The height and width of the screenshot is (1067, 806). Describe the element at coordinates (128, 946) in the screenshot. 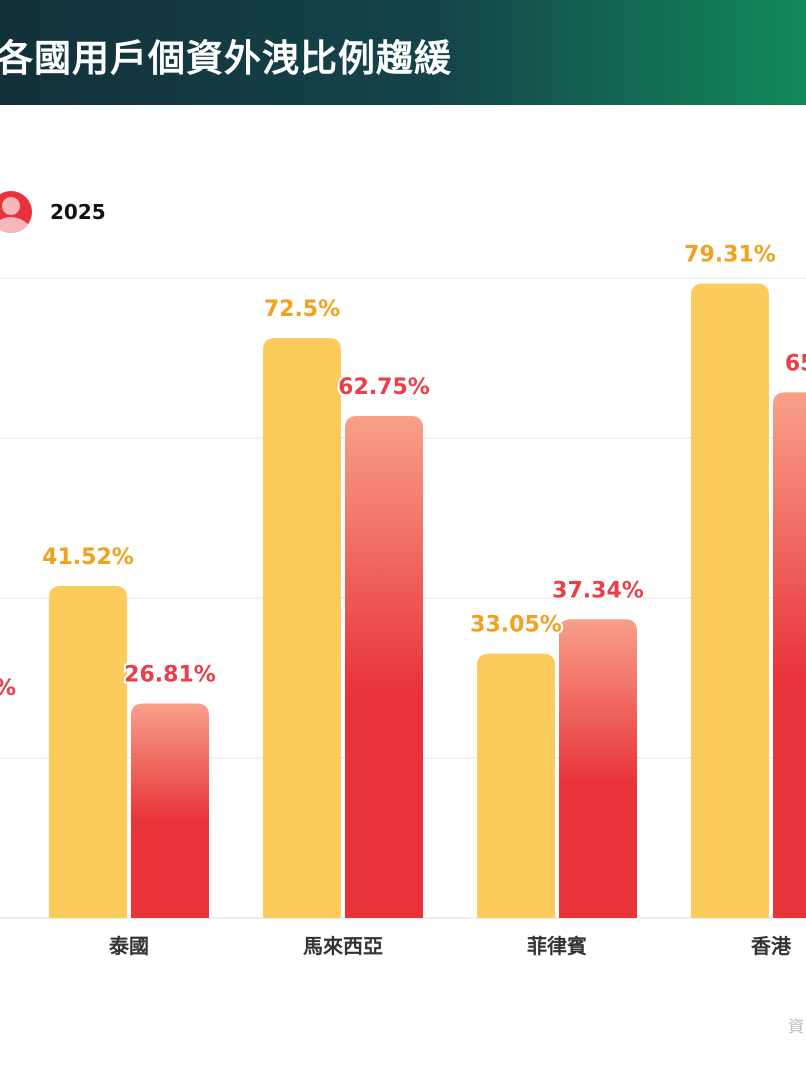

I see `category-label: 泰國` at that location.